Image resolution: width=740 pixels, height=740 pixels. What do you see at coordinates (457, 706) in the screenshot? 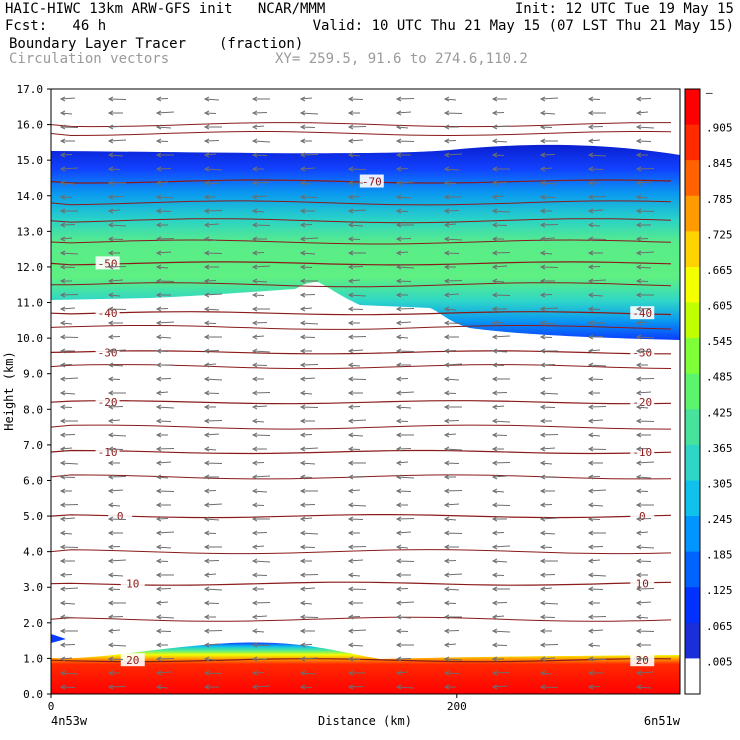
I see `x-tick-label: 200` at bounding box center [457, 706].